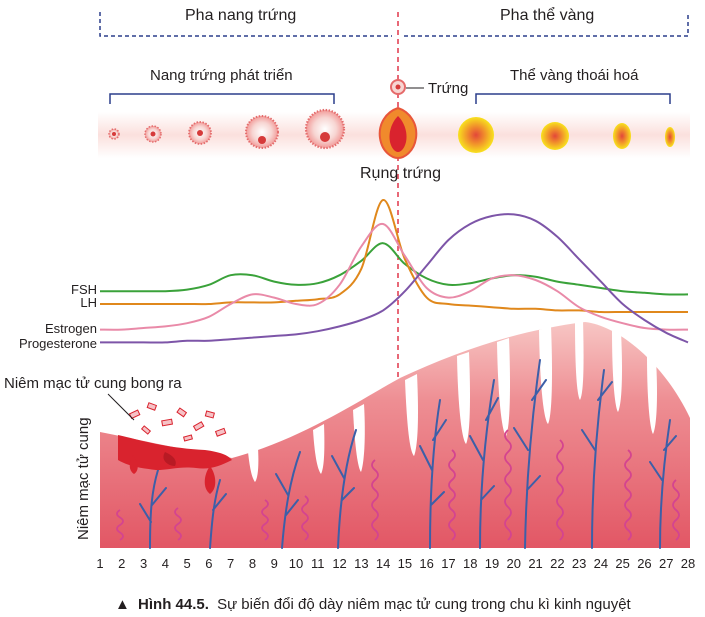 This screenshot has width=705, height=617. I want to click on corpora-lutea, so click(566, 135).